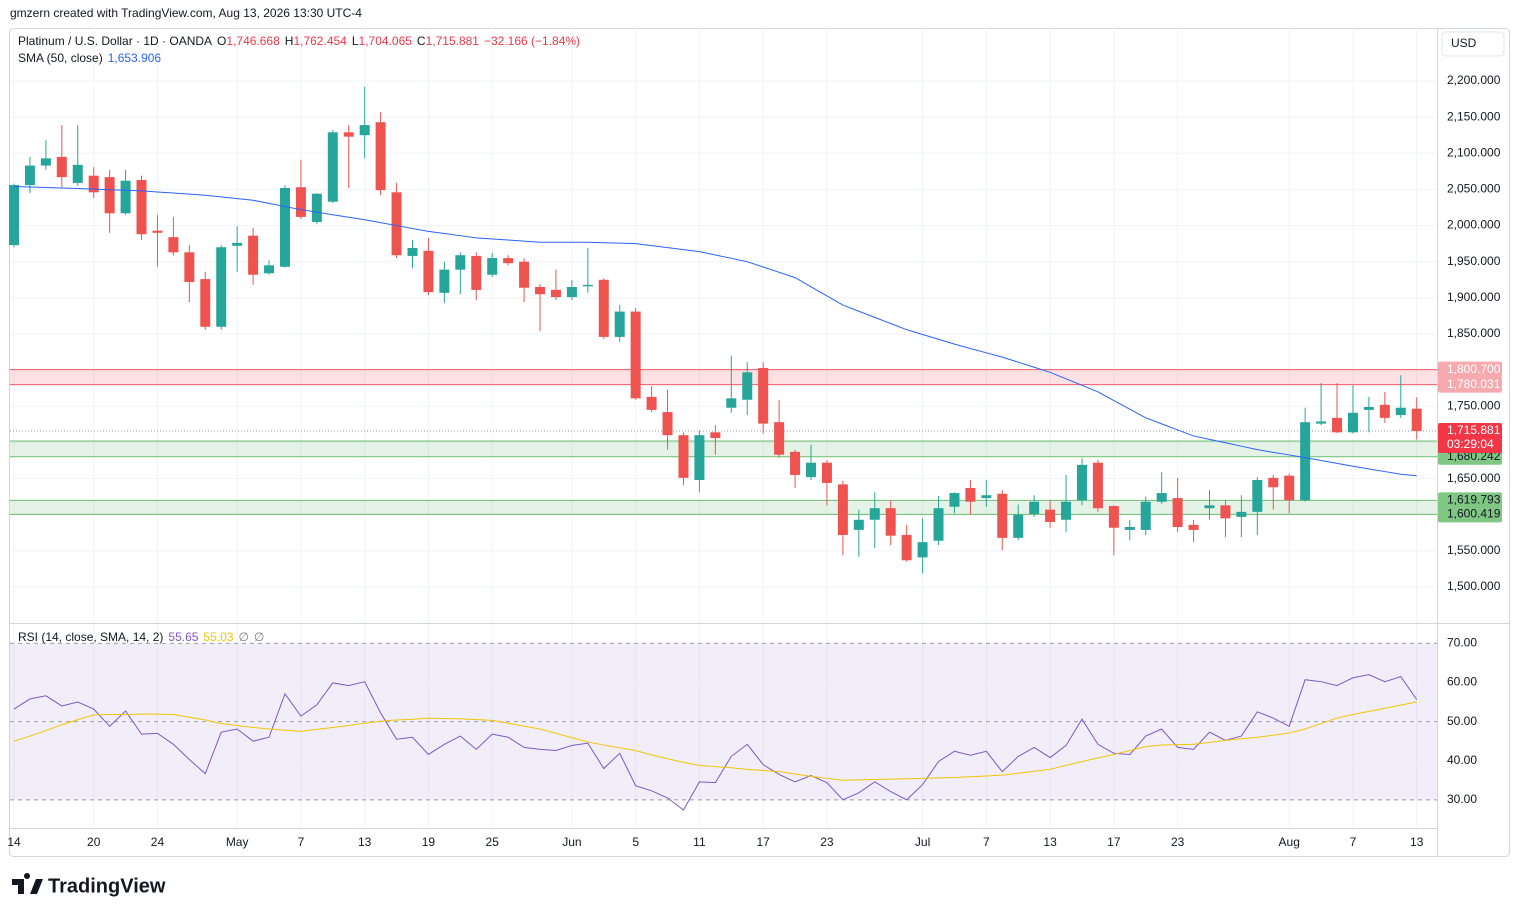  Describe the element at coordinates (158, 842) in the screenshot. I see `x-tick-label: 24` at that location.